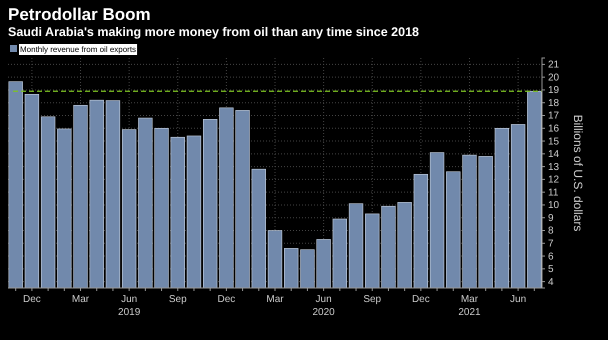  What do you see at coordinates (554, 116) in the screenshot?
I see `y-tick-label: 17` at bounding box center [554, 116].